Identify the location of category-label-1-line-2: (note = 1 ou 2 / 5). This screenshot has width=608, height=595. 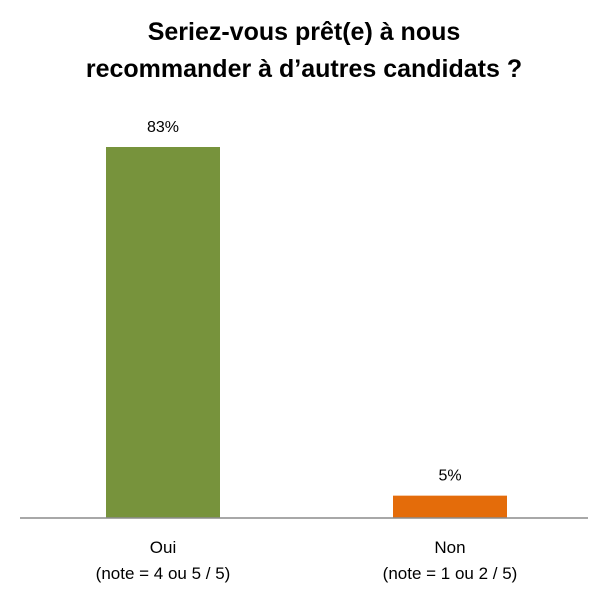
(450, 573).